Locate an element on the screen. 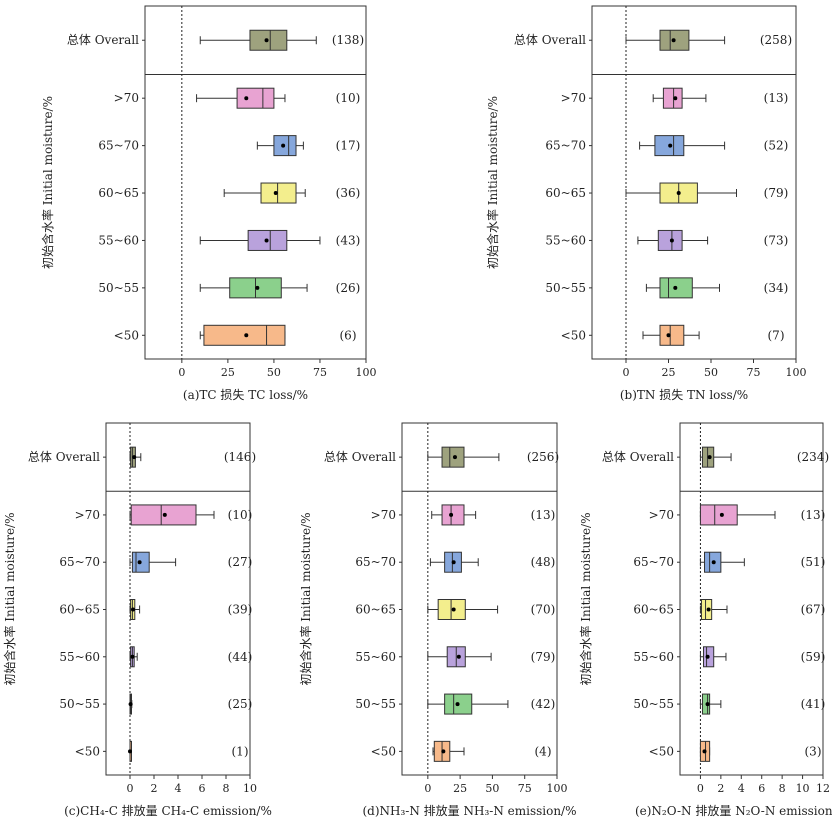  box-row-5: 50~55 (25) is located at coordinates (156, 704).